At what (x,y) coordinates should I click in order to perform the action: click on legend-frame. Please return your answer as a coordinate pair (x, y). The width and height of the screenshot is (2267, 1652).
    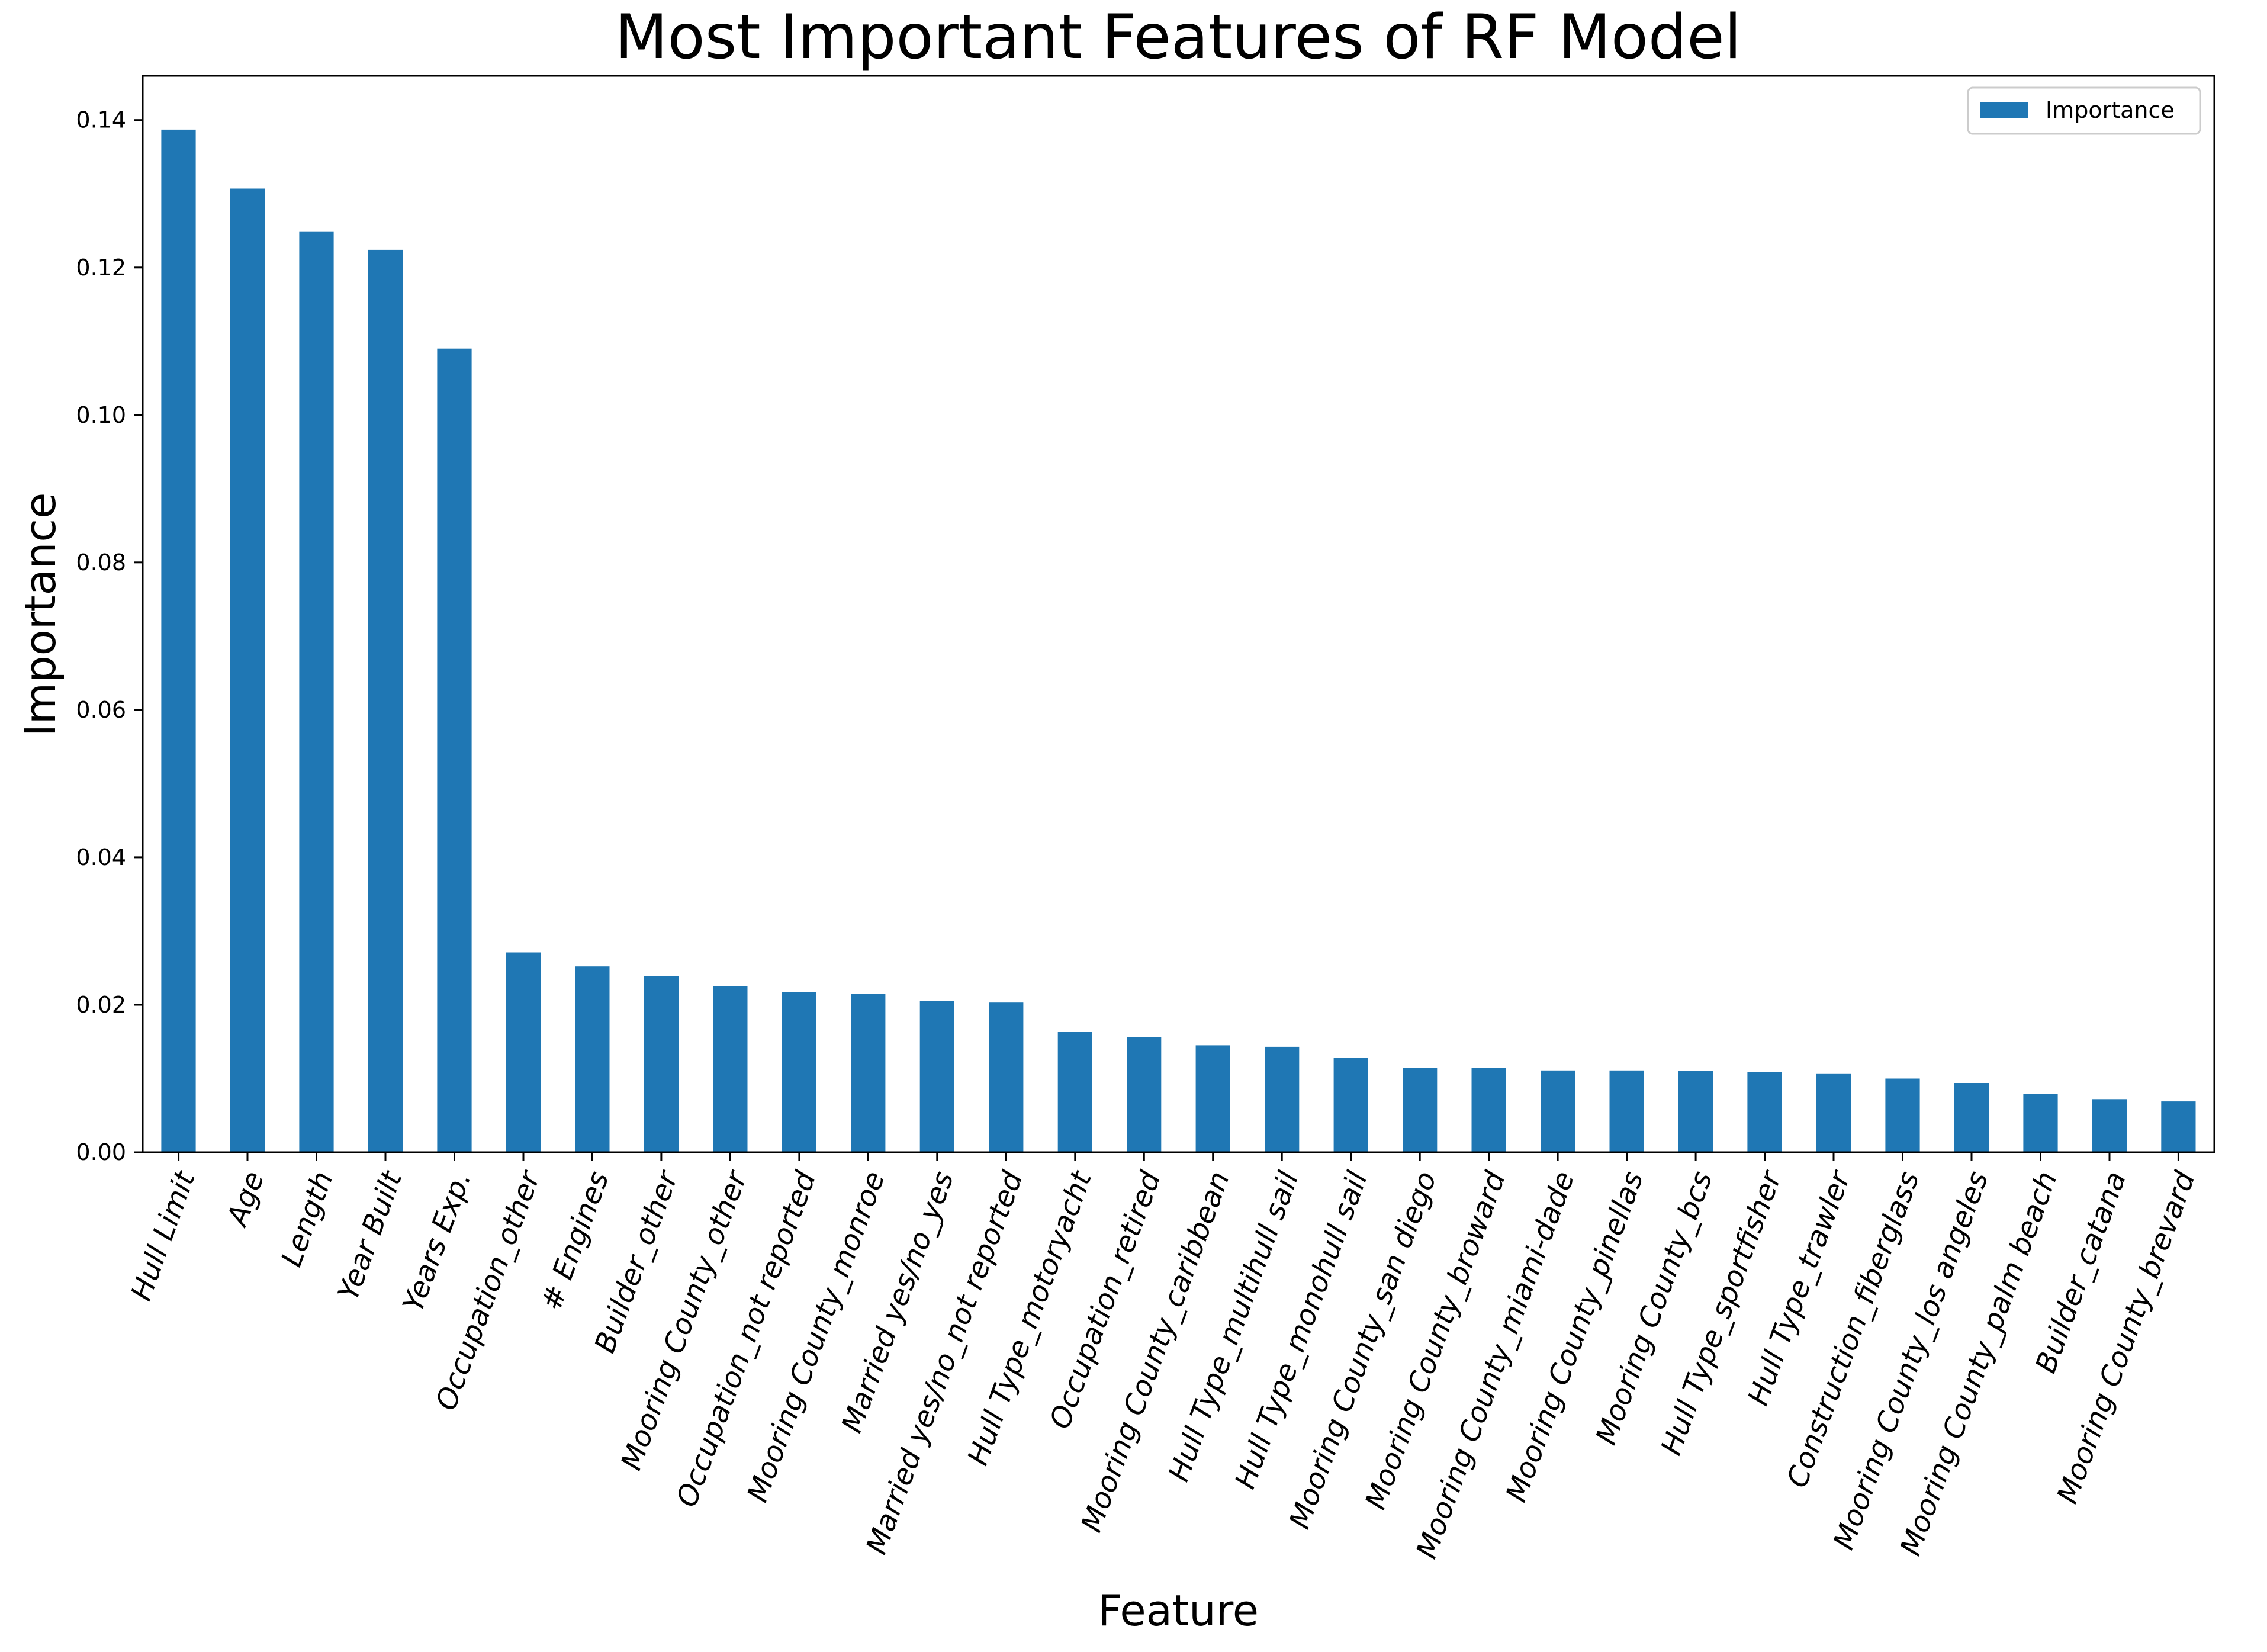
    Looking at the image, I should click on (2084, 110).